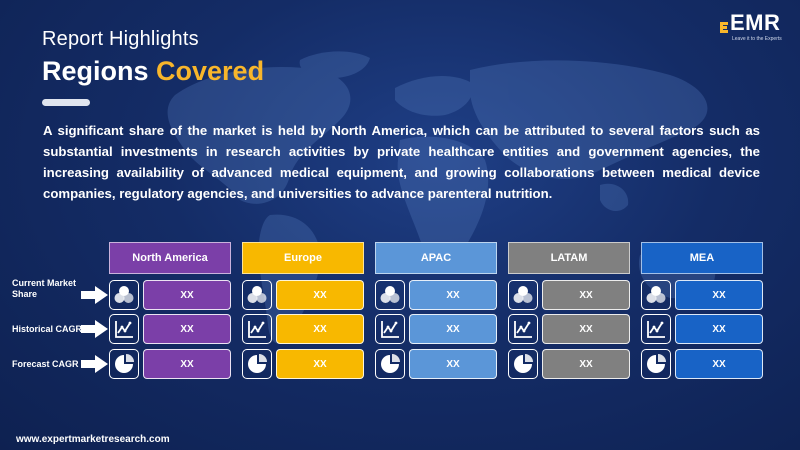 The image size is (800, 450). Describe the element at coordinates (436, 258) in the screenshot. I see `region-header: APAC` at that location.